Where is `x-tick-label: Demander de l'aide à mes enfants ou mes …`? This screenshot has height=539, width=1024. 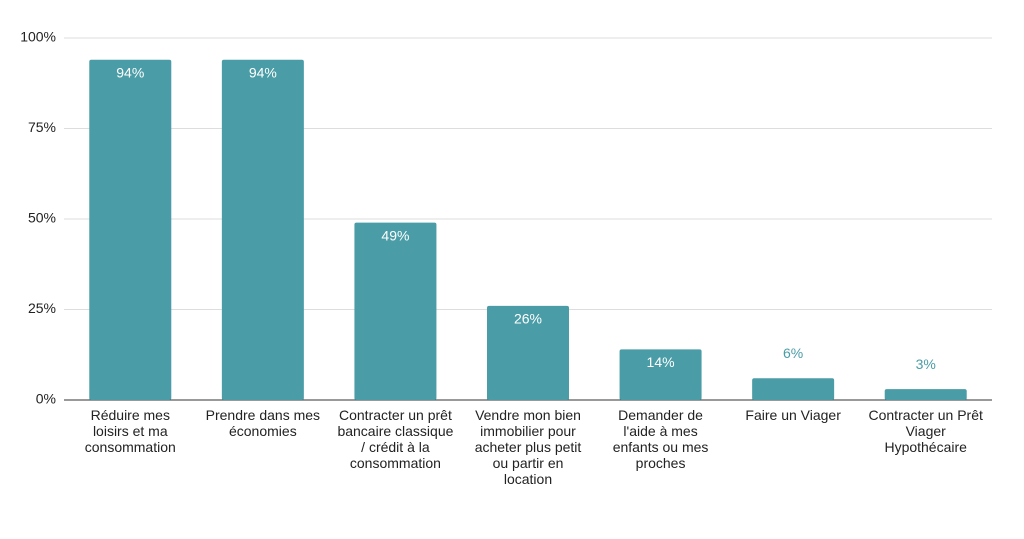
x-tick-label: Demander de l'aide à mes enfants ou mes … is located at coordinates (660, 439).